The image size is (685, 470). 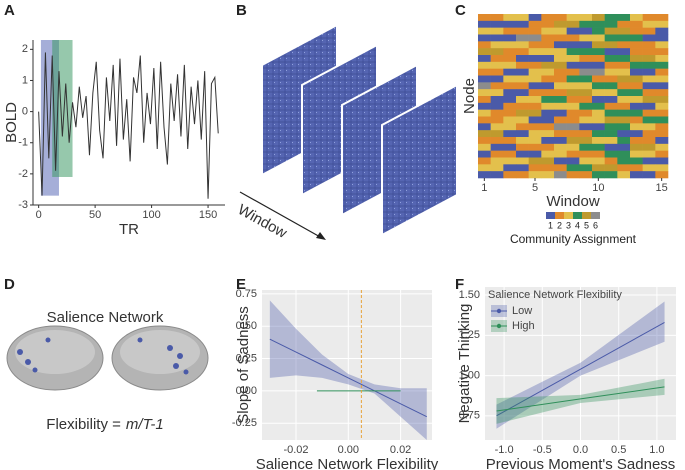 What do you see at coordinates (9, 284) in the screenshot?
I see `panel-label: D` at bounding box center [9, 284].